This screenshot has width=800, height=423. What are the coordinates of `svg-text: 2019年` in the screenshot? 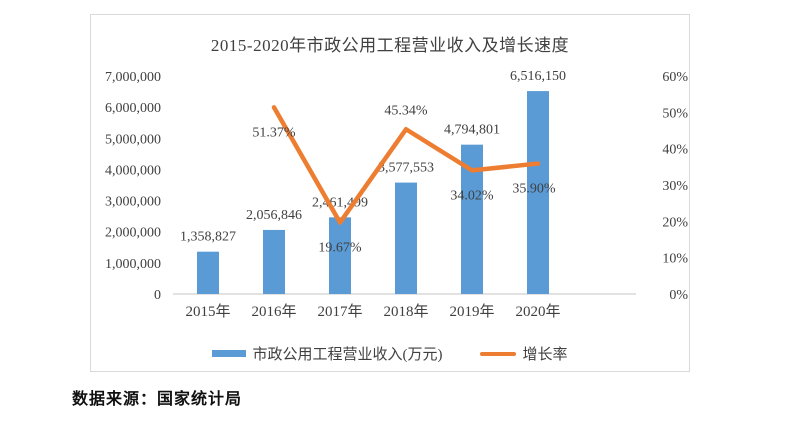 It's located at (471, 311).